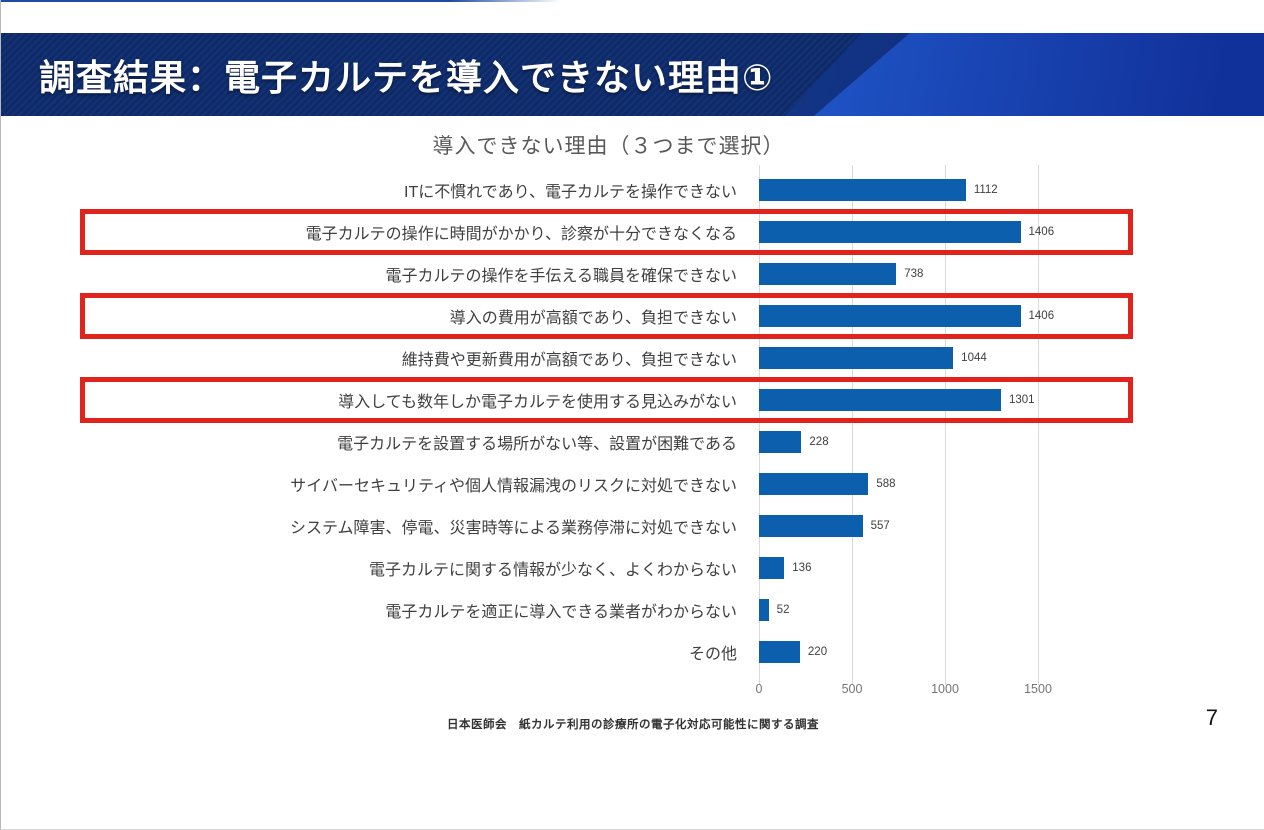  I want to click on category-label: 維持費や更新費用が高額であり、負担できない, so click(569, 360).